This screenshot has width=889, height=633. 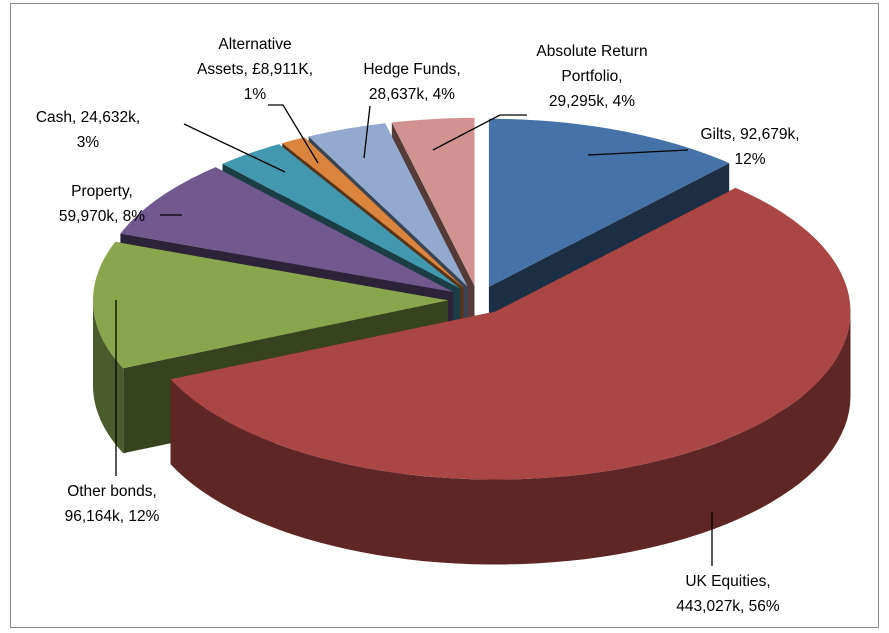 What do you see at coordinates (102, 191) in the screenshot?
I see `data-label: Property,` at bounding box center [102, 191].